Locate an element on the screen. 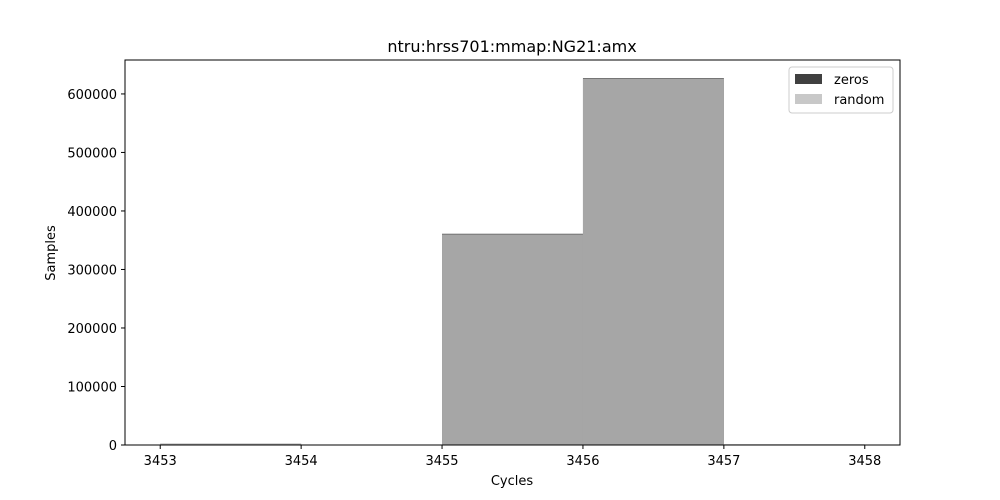 This screenshot has height=500, width=1000. y-tick-label: 500000 is located at coordinates (92, 153).